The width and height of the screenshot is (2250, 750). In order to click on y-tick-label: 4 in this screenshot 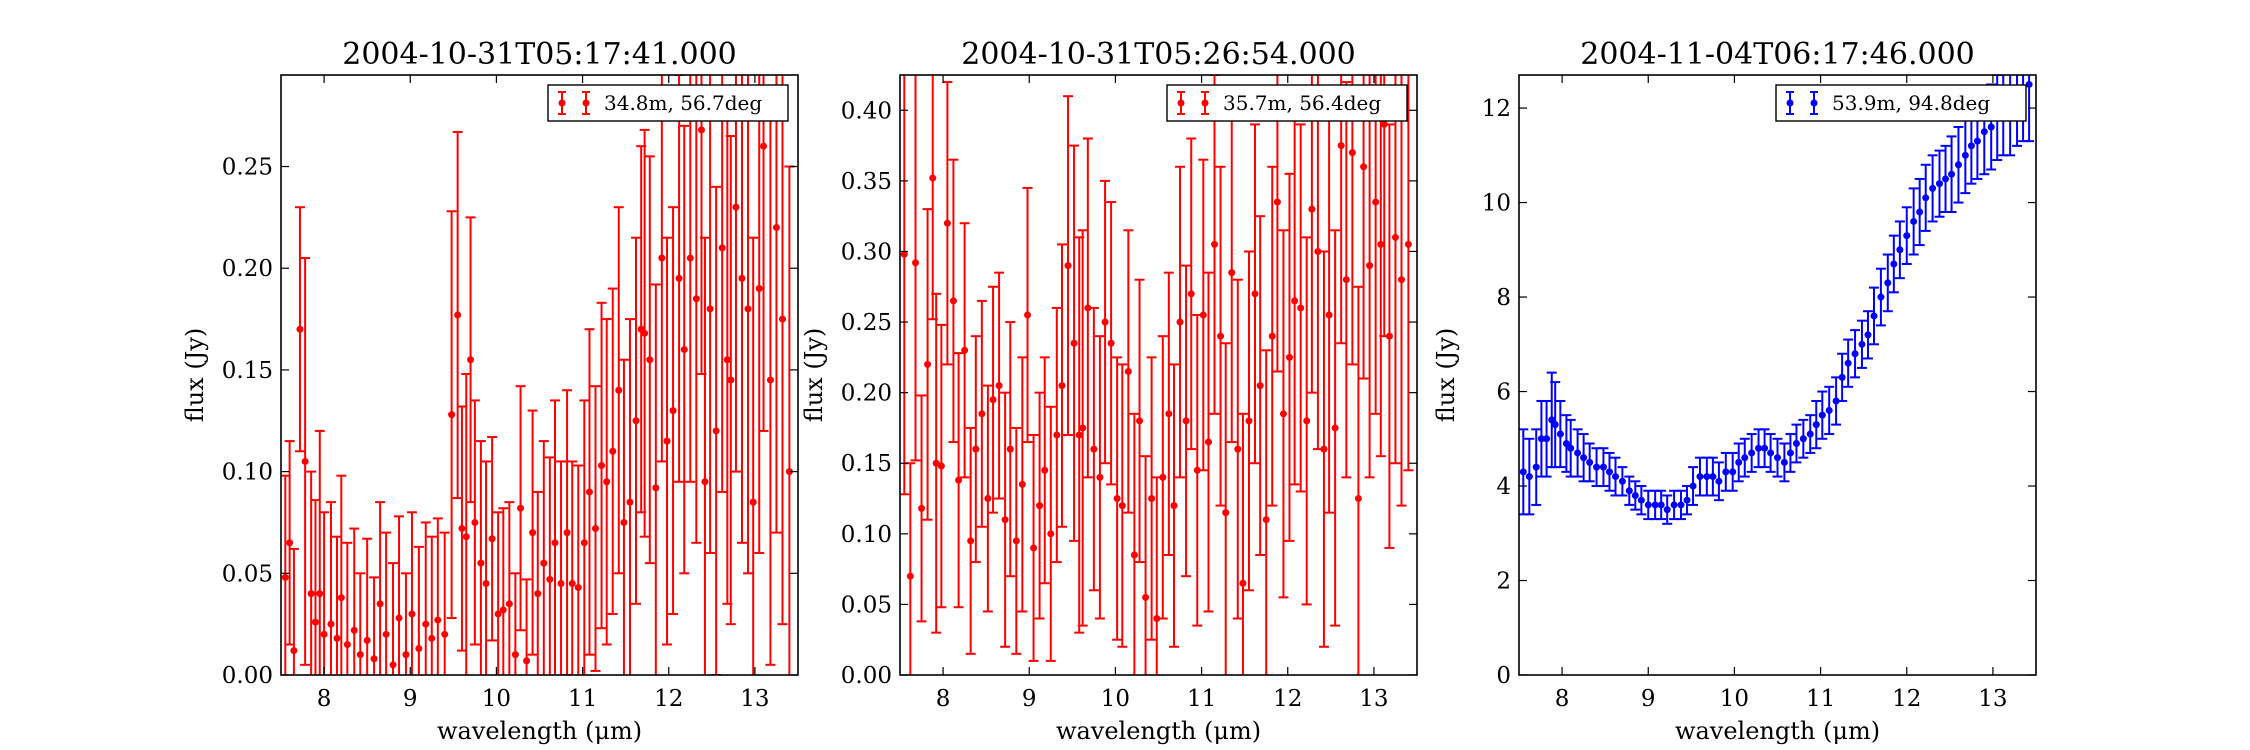, I will do `click(1503, 487)`.